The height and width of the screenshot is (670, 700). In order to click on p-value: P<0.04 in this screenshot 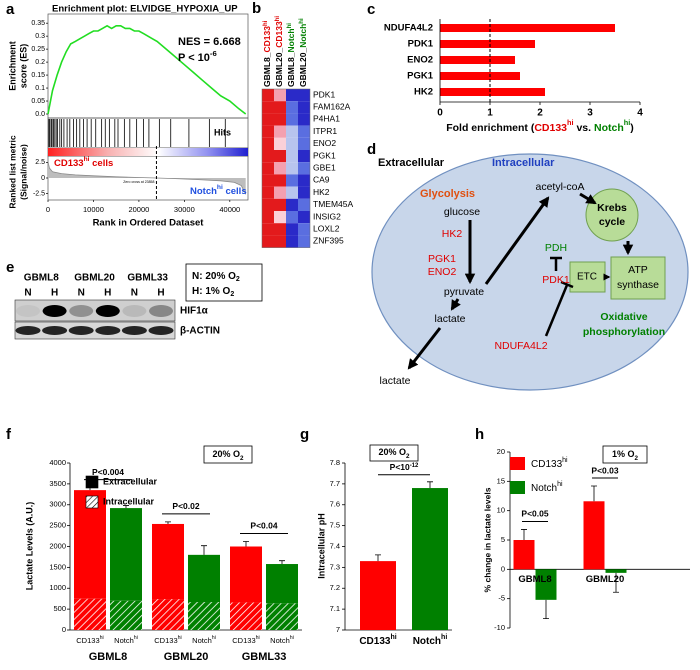, I will do `click(263, 526)`.